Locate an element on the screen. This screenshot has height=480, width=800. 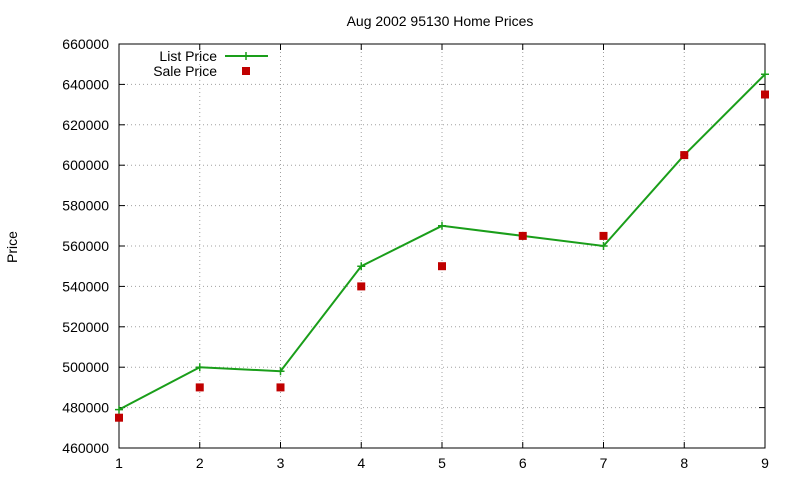
x-tick-label: 7 is located at coordinates (604, 463).